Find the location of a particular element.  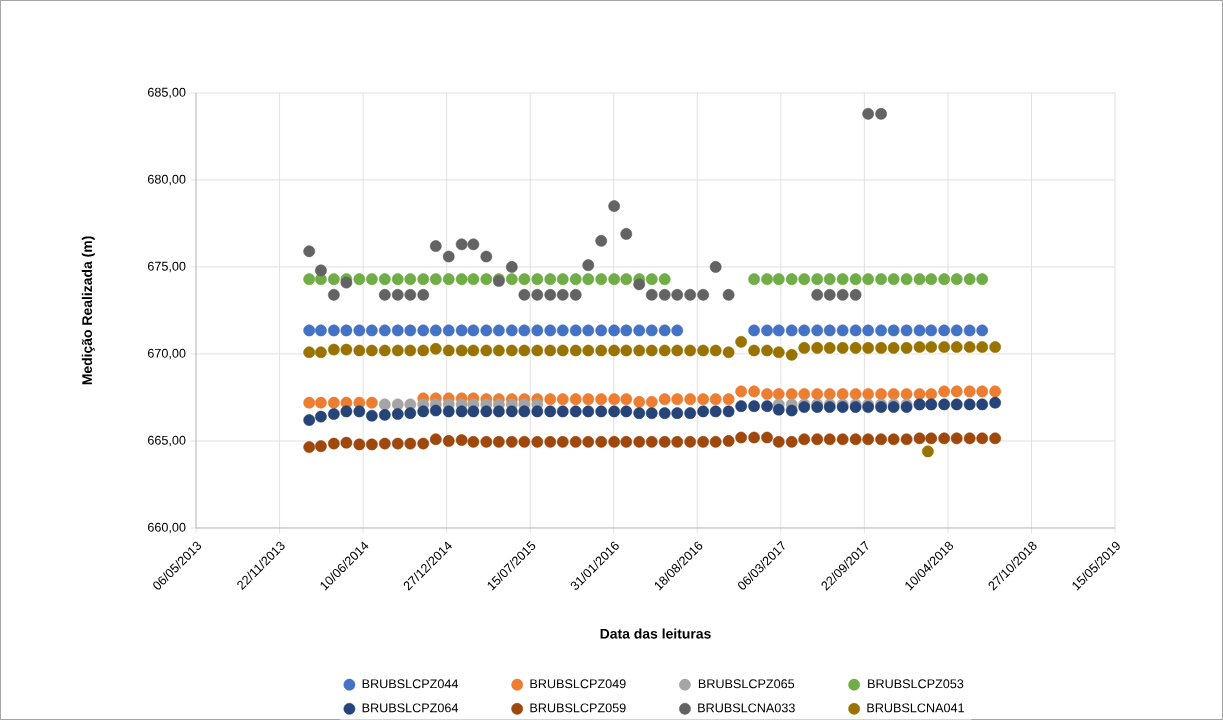

legend-label: BRUBSLCPZ064 is located at coordinates (410, 708).